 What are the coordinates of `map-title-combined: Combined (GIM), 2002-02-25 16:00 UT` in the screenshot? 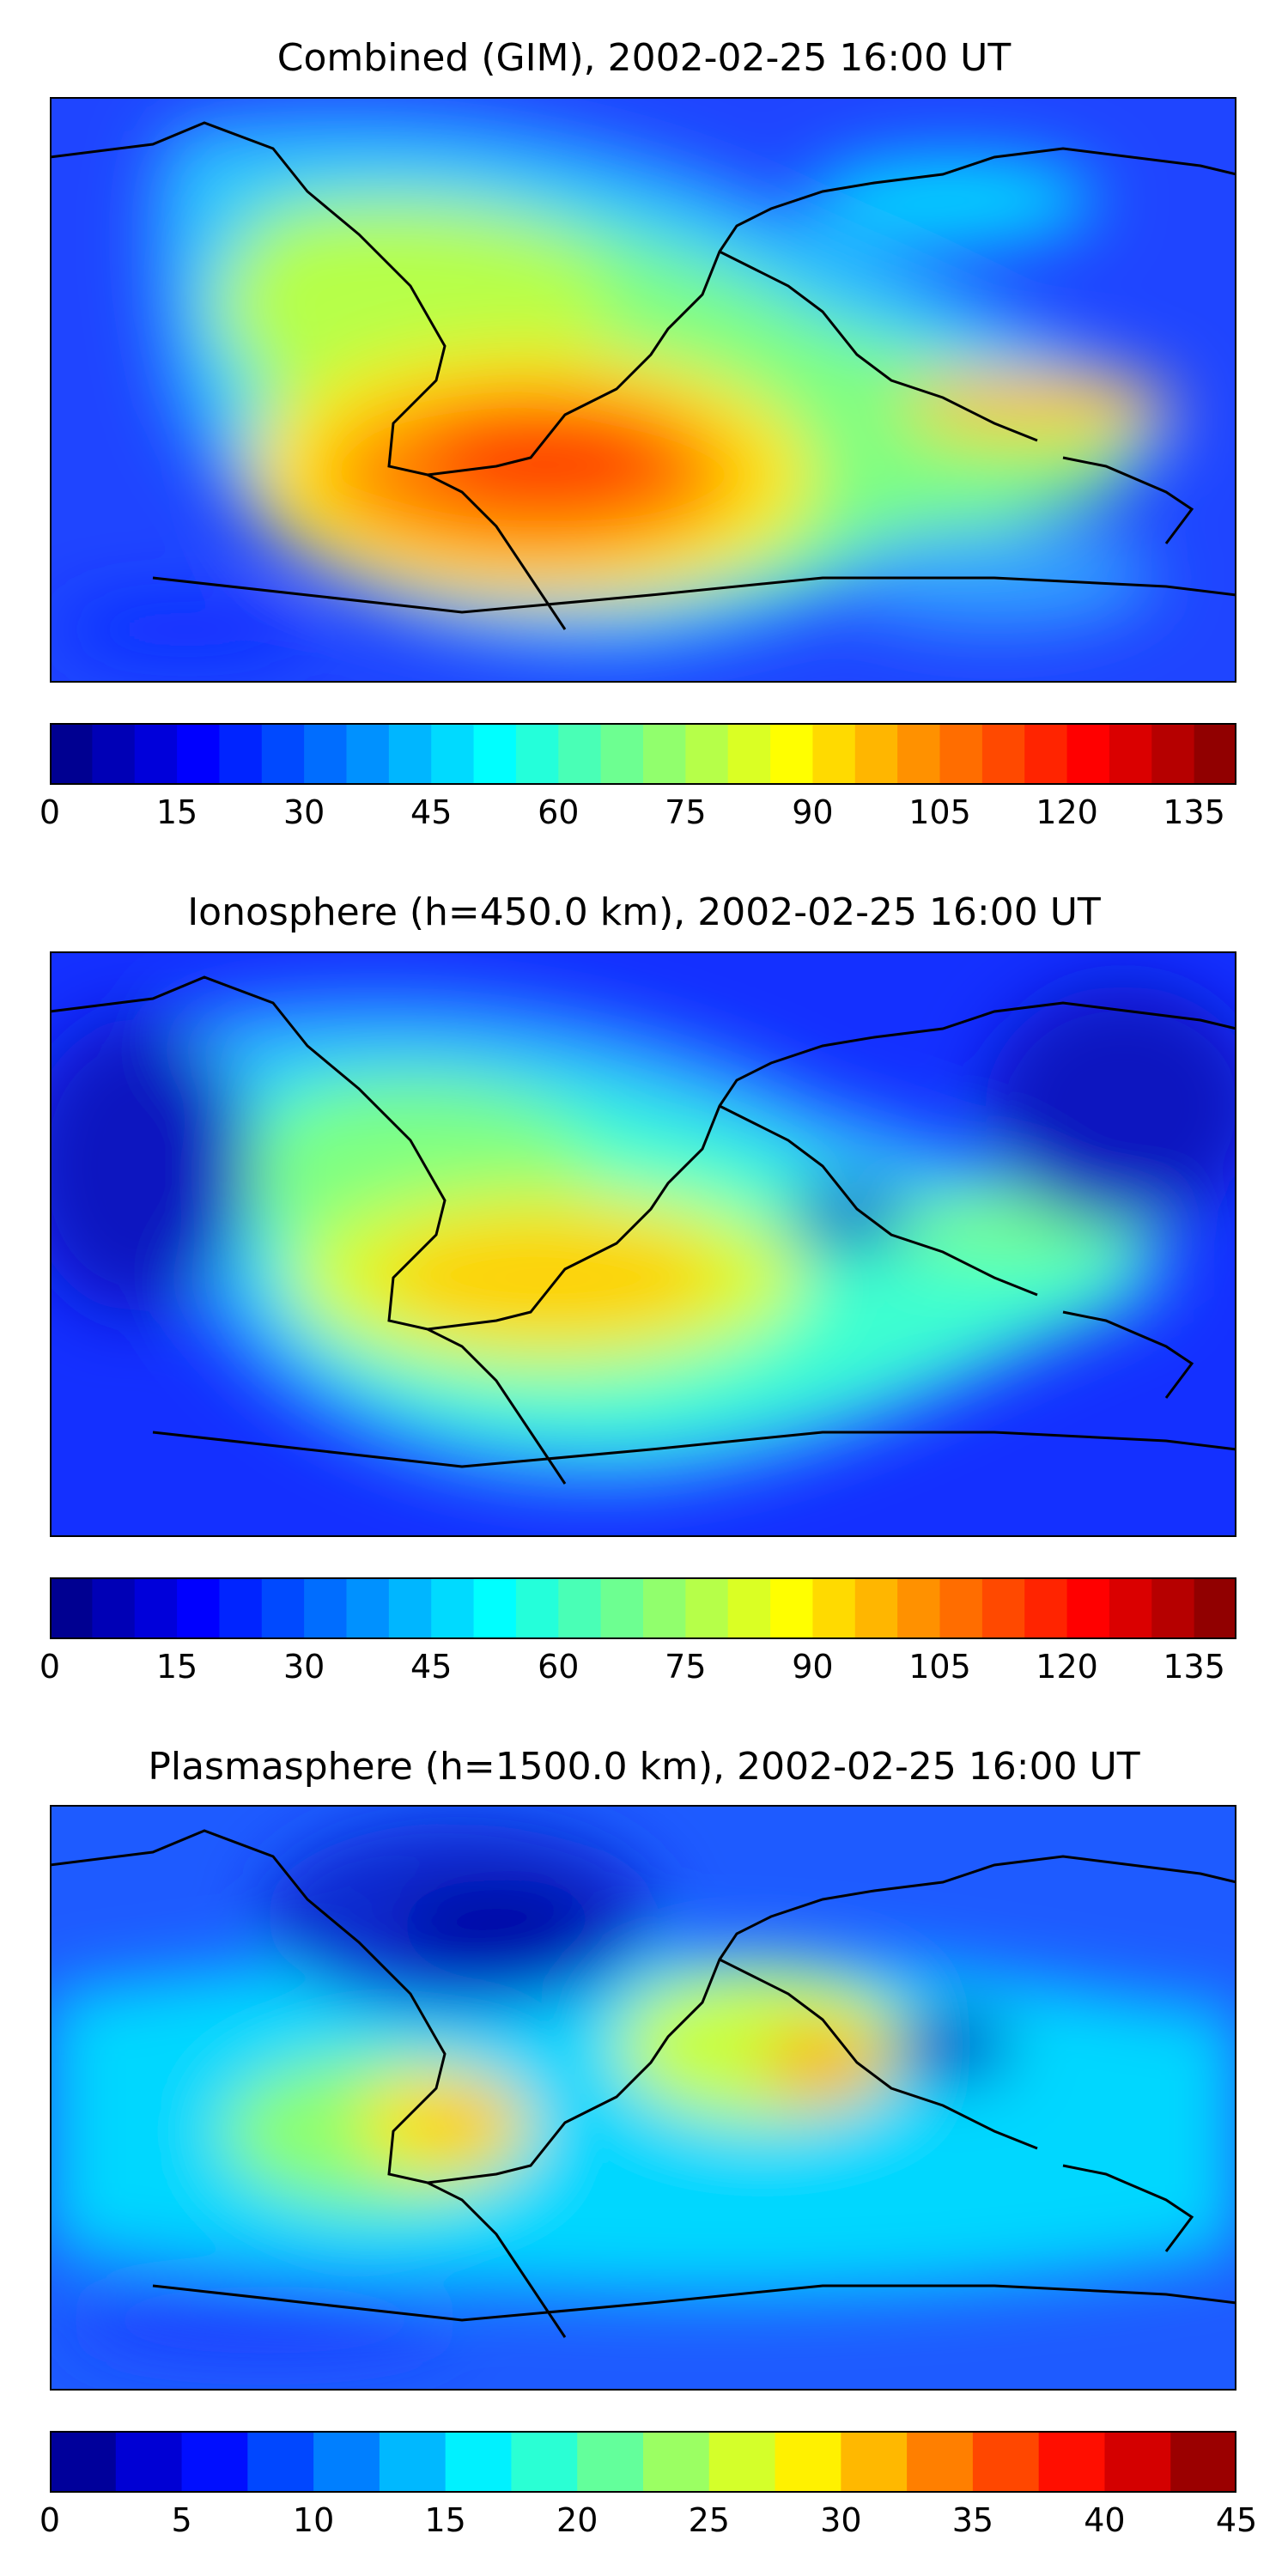 It's located at (644, 58).